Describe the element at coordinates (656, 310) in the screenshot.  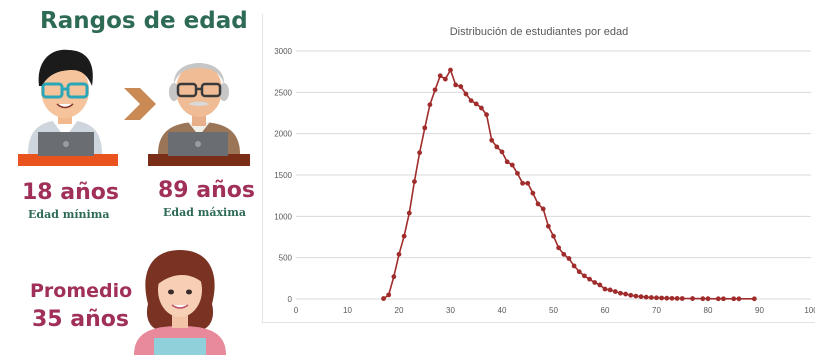
I see `x-tick-label: 70` at that location.